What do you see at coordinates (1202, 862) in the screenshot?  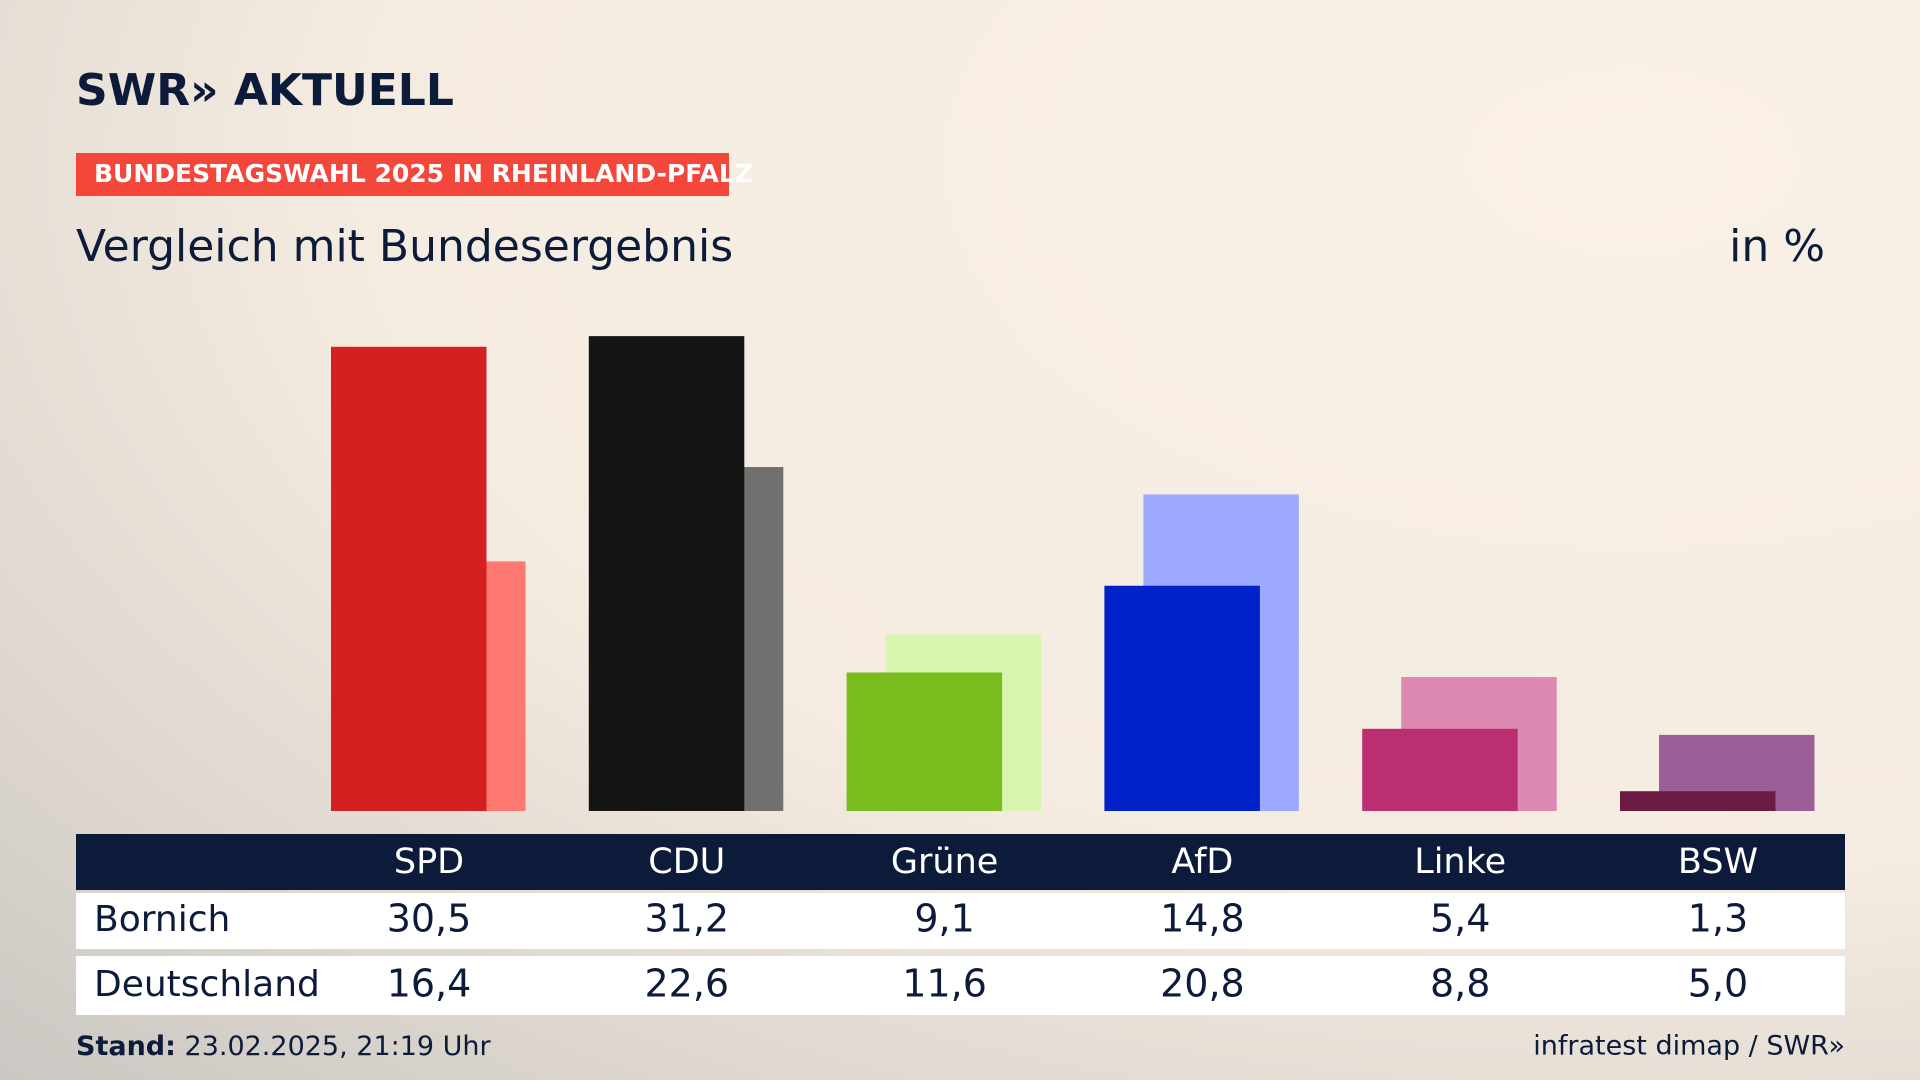 I see `category-label: AfD` at bounding box center [1202, 862].